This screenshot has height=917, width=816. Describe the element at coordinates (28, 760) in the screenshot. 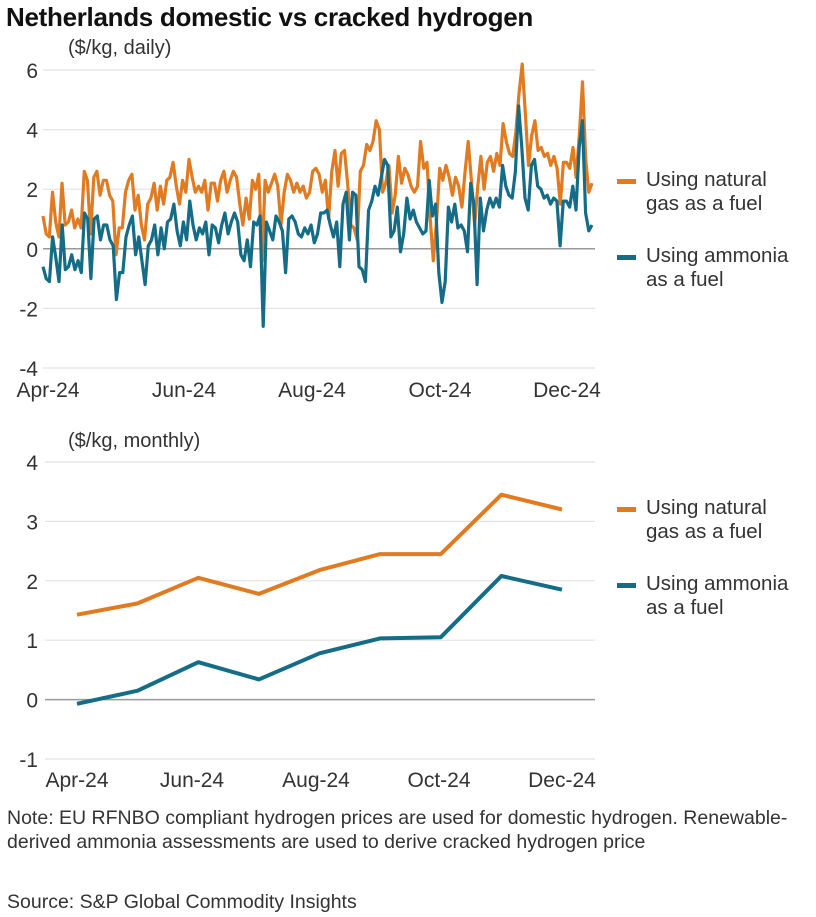

I see `y-tick-label: -1` at that location.